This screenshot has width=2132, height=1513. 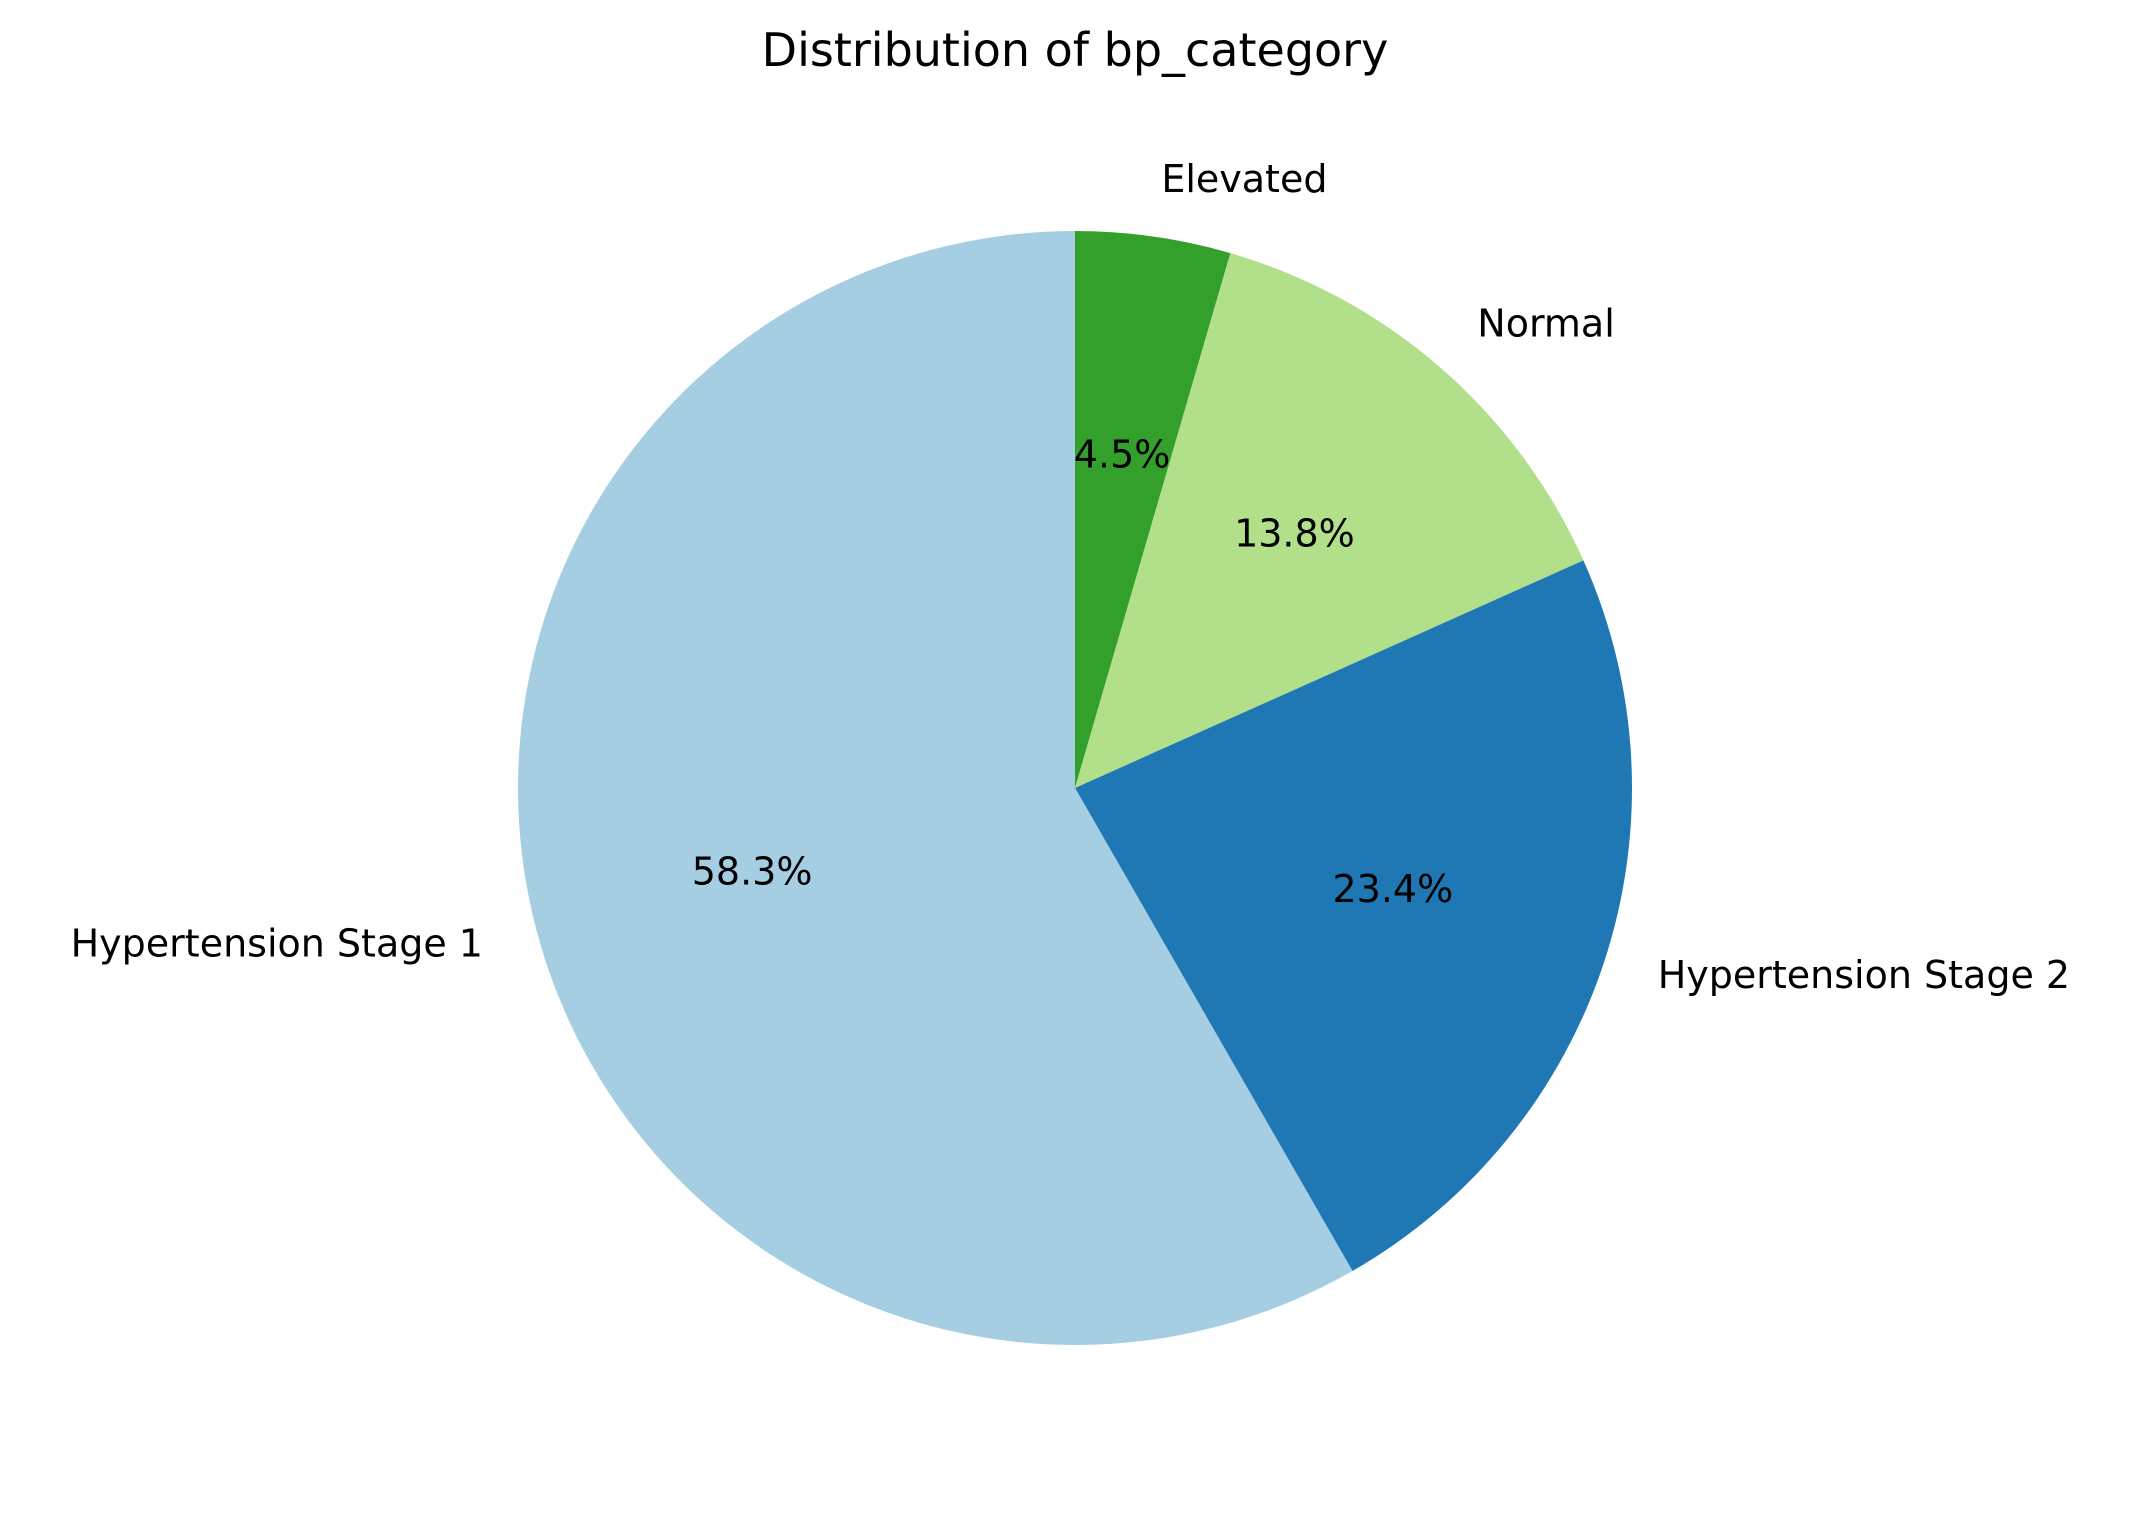 What do you see at coordinates (1392, 889) in the screenshot?
I see `pct-label-hypertension-stage-2: 23.4%` at bounding box center [1392, 889].